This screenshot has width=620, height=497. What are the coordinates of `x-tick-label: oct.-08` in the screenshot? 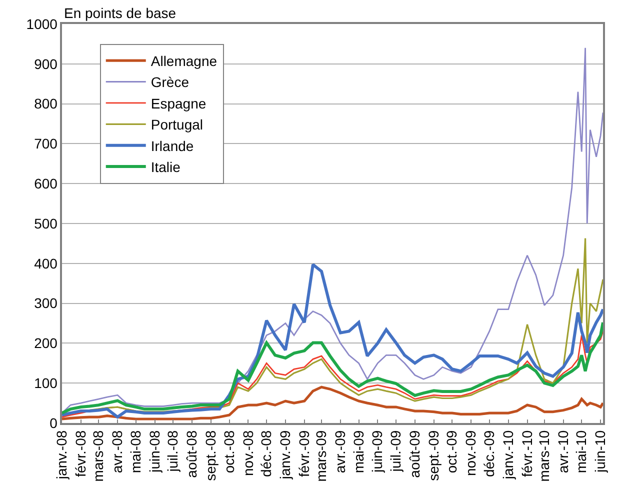 It's located at (228, 452).